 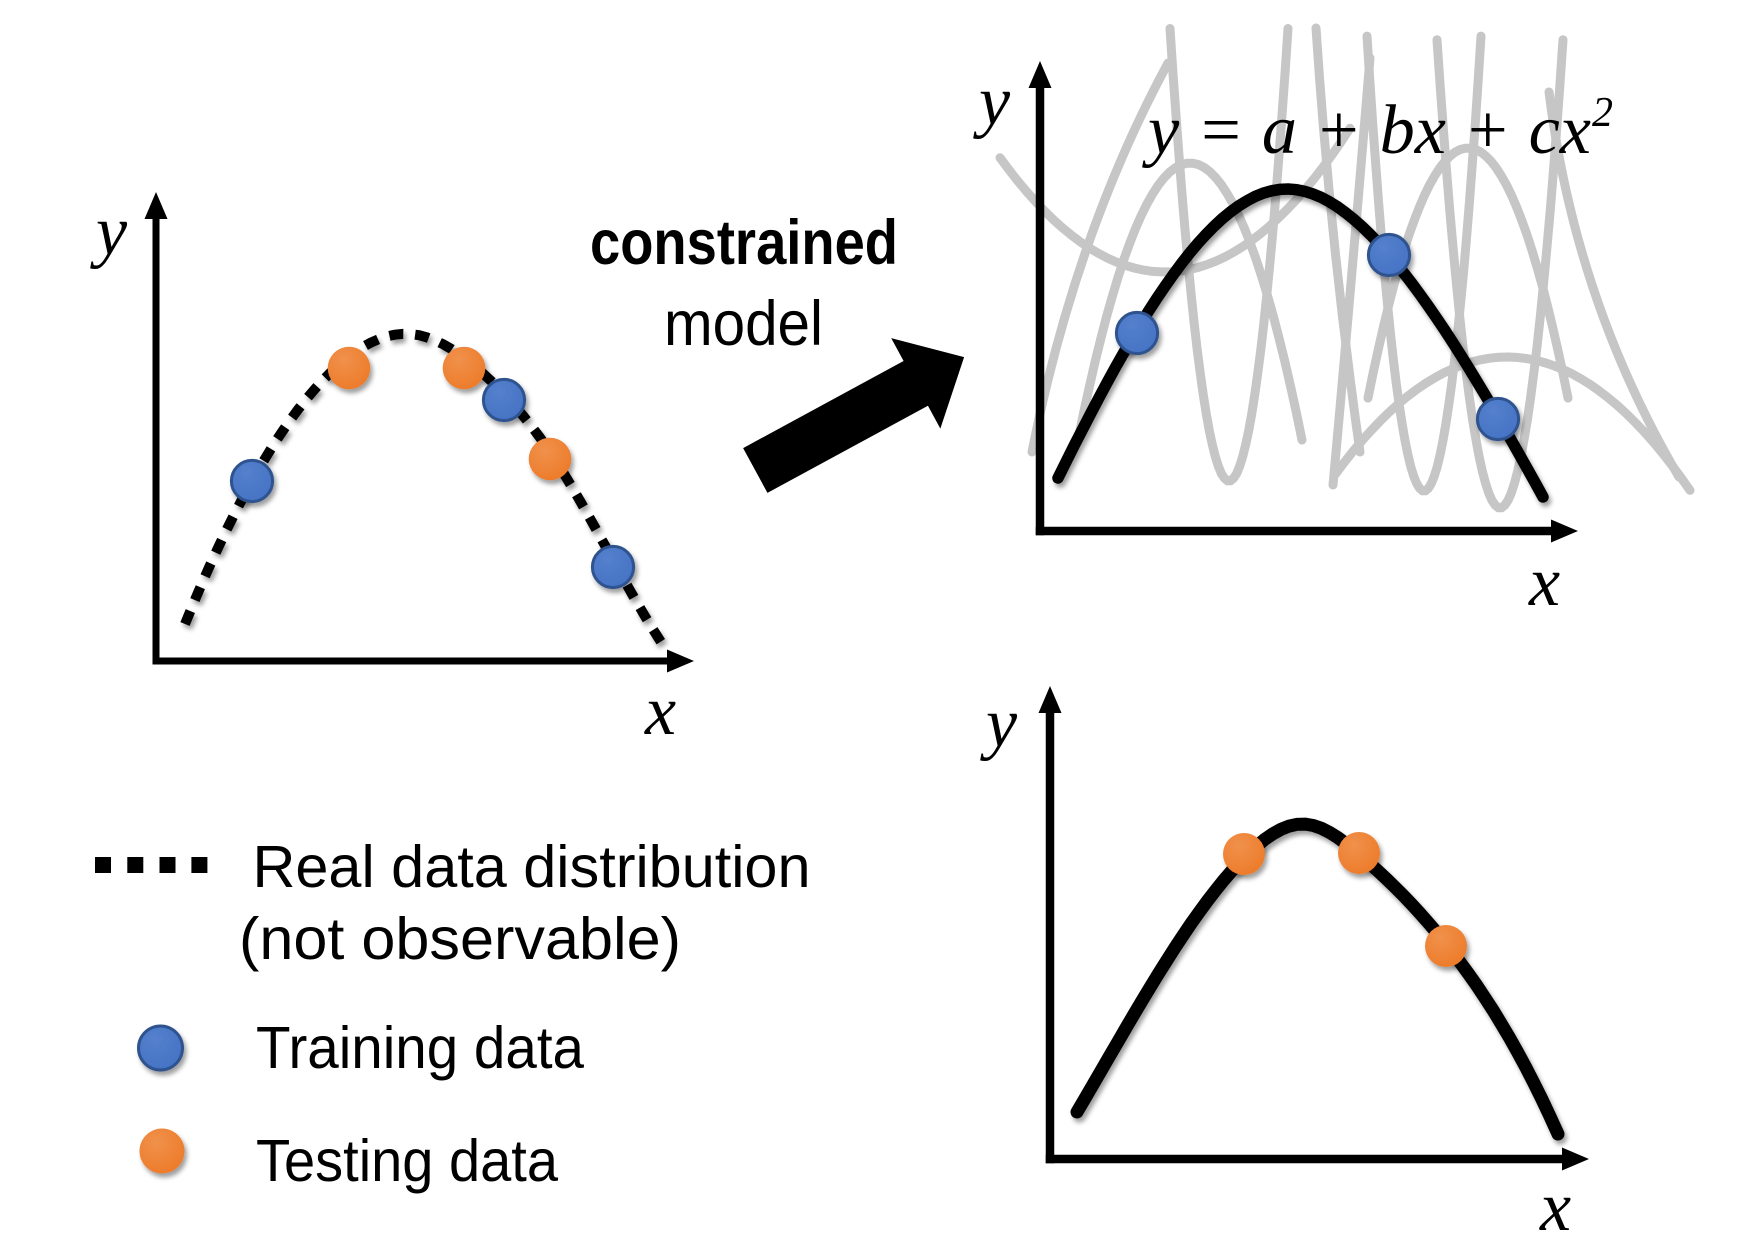 I want to click on svg-text: constrained, so click(x=744, y=243).